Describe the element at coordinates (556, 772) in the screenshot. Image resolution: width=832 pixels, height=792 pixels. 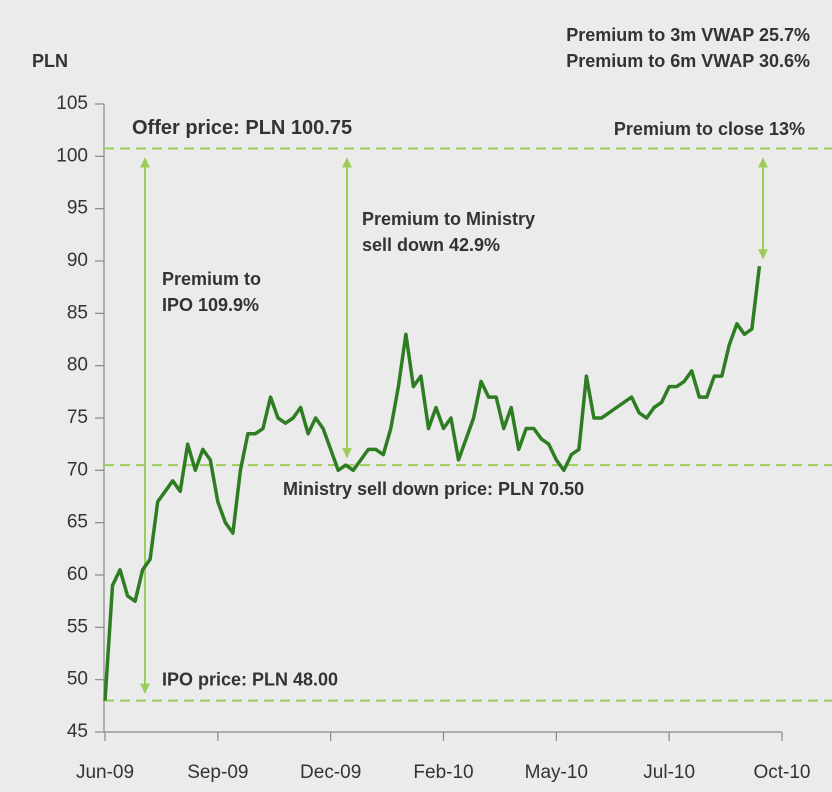
I see `x-tick-label: May-10` at that location.